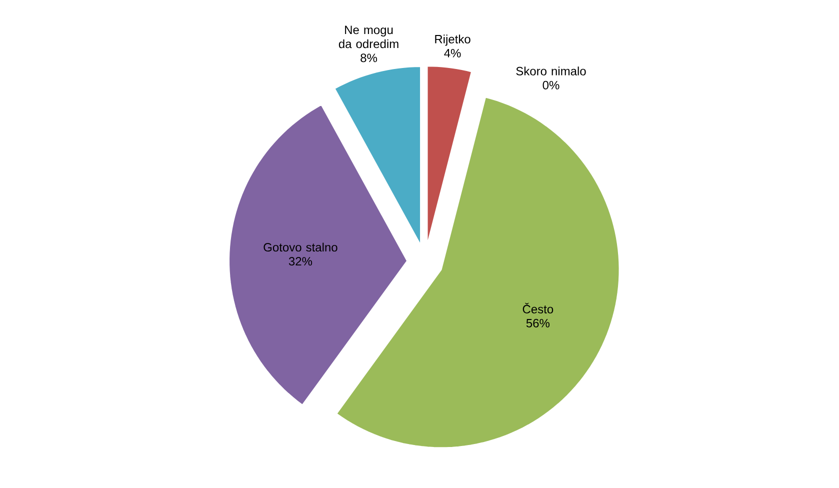 This screenshot has width=839, height=488. Describe the element at coordinates (301, 247) in the screenshot. I see `slice-label: Gotovo stalno` at that location.